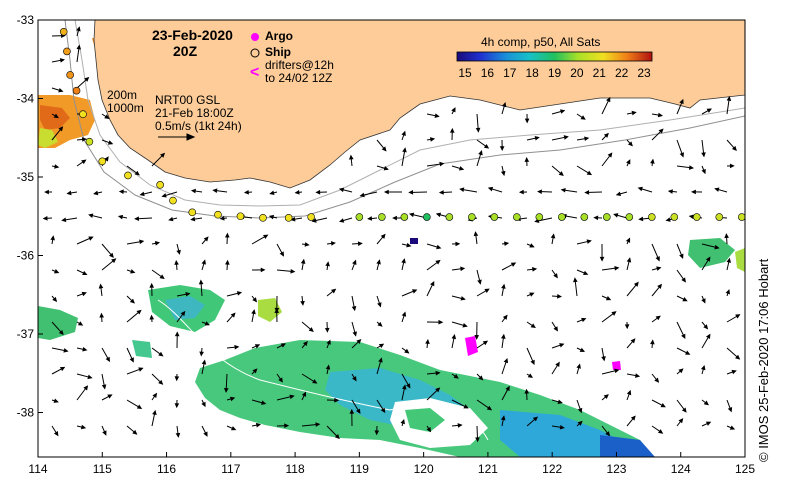 This screenshot has width=790, height=492. I want to click on x-tick-label: 125, so click(745, 469).